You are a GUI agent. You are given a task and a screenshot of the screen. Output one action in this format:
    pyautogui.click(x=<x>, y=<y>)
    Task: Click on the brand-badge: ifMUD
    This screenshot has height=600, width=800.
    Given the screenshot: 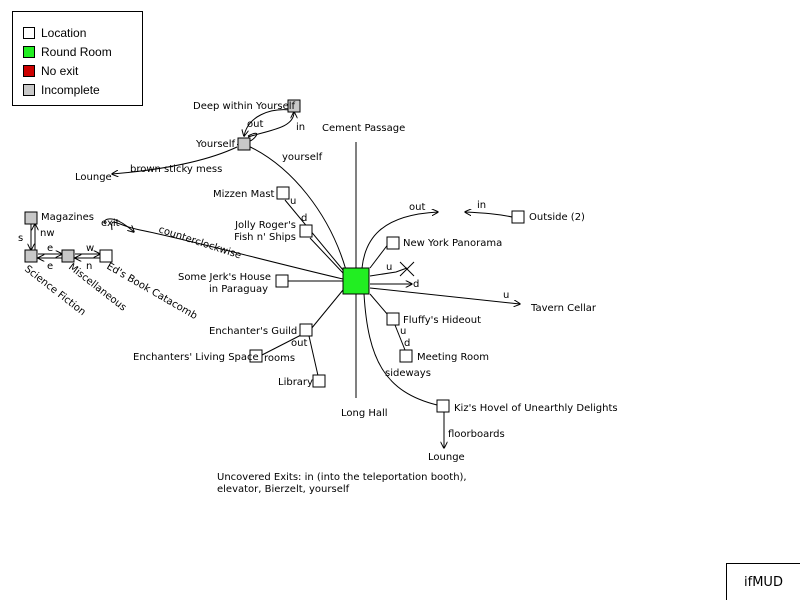 What is the action you would take?
    pyautogui.click(x=763, y=581)
    